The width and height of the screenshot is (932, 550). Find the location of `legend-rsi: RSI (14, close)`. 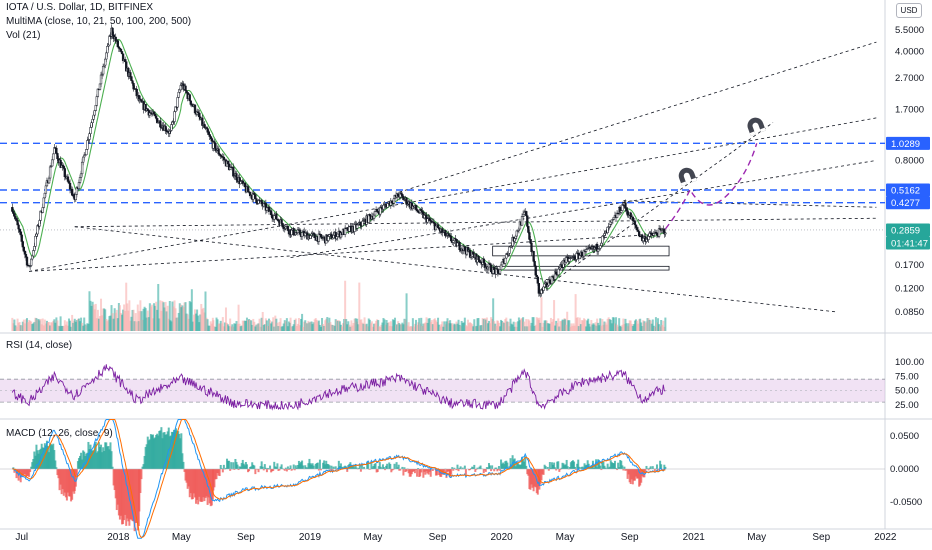

legend-rsi: RSI (14, close) is located at coordinates (39, 345).